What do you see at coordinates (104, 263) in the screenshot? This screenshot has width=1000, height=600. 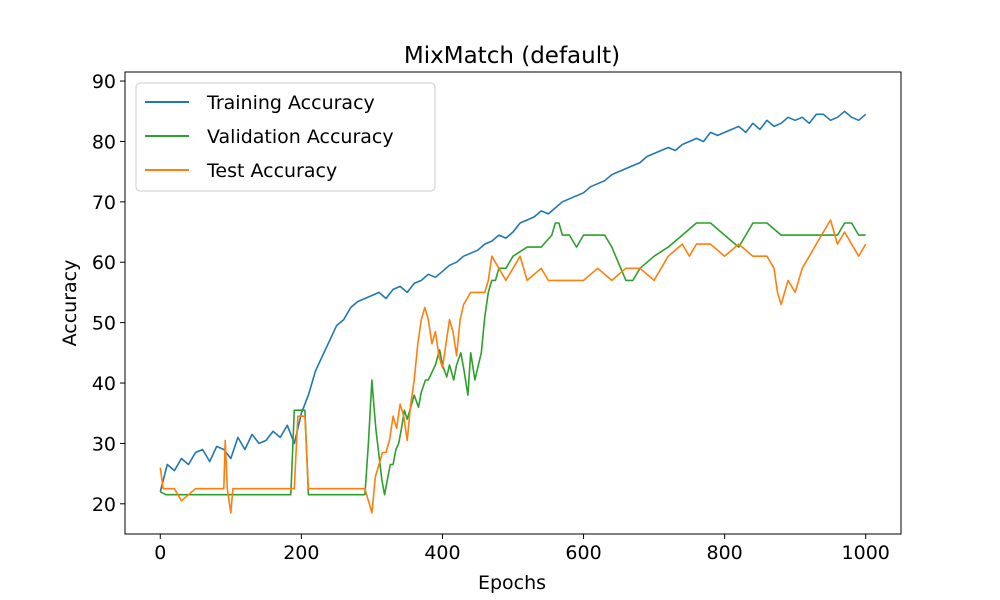 I see `y-tick-label: 60` at bounding box center [104, 263].